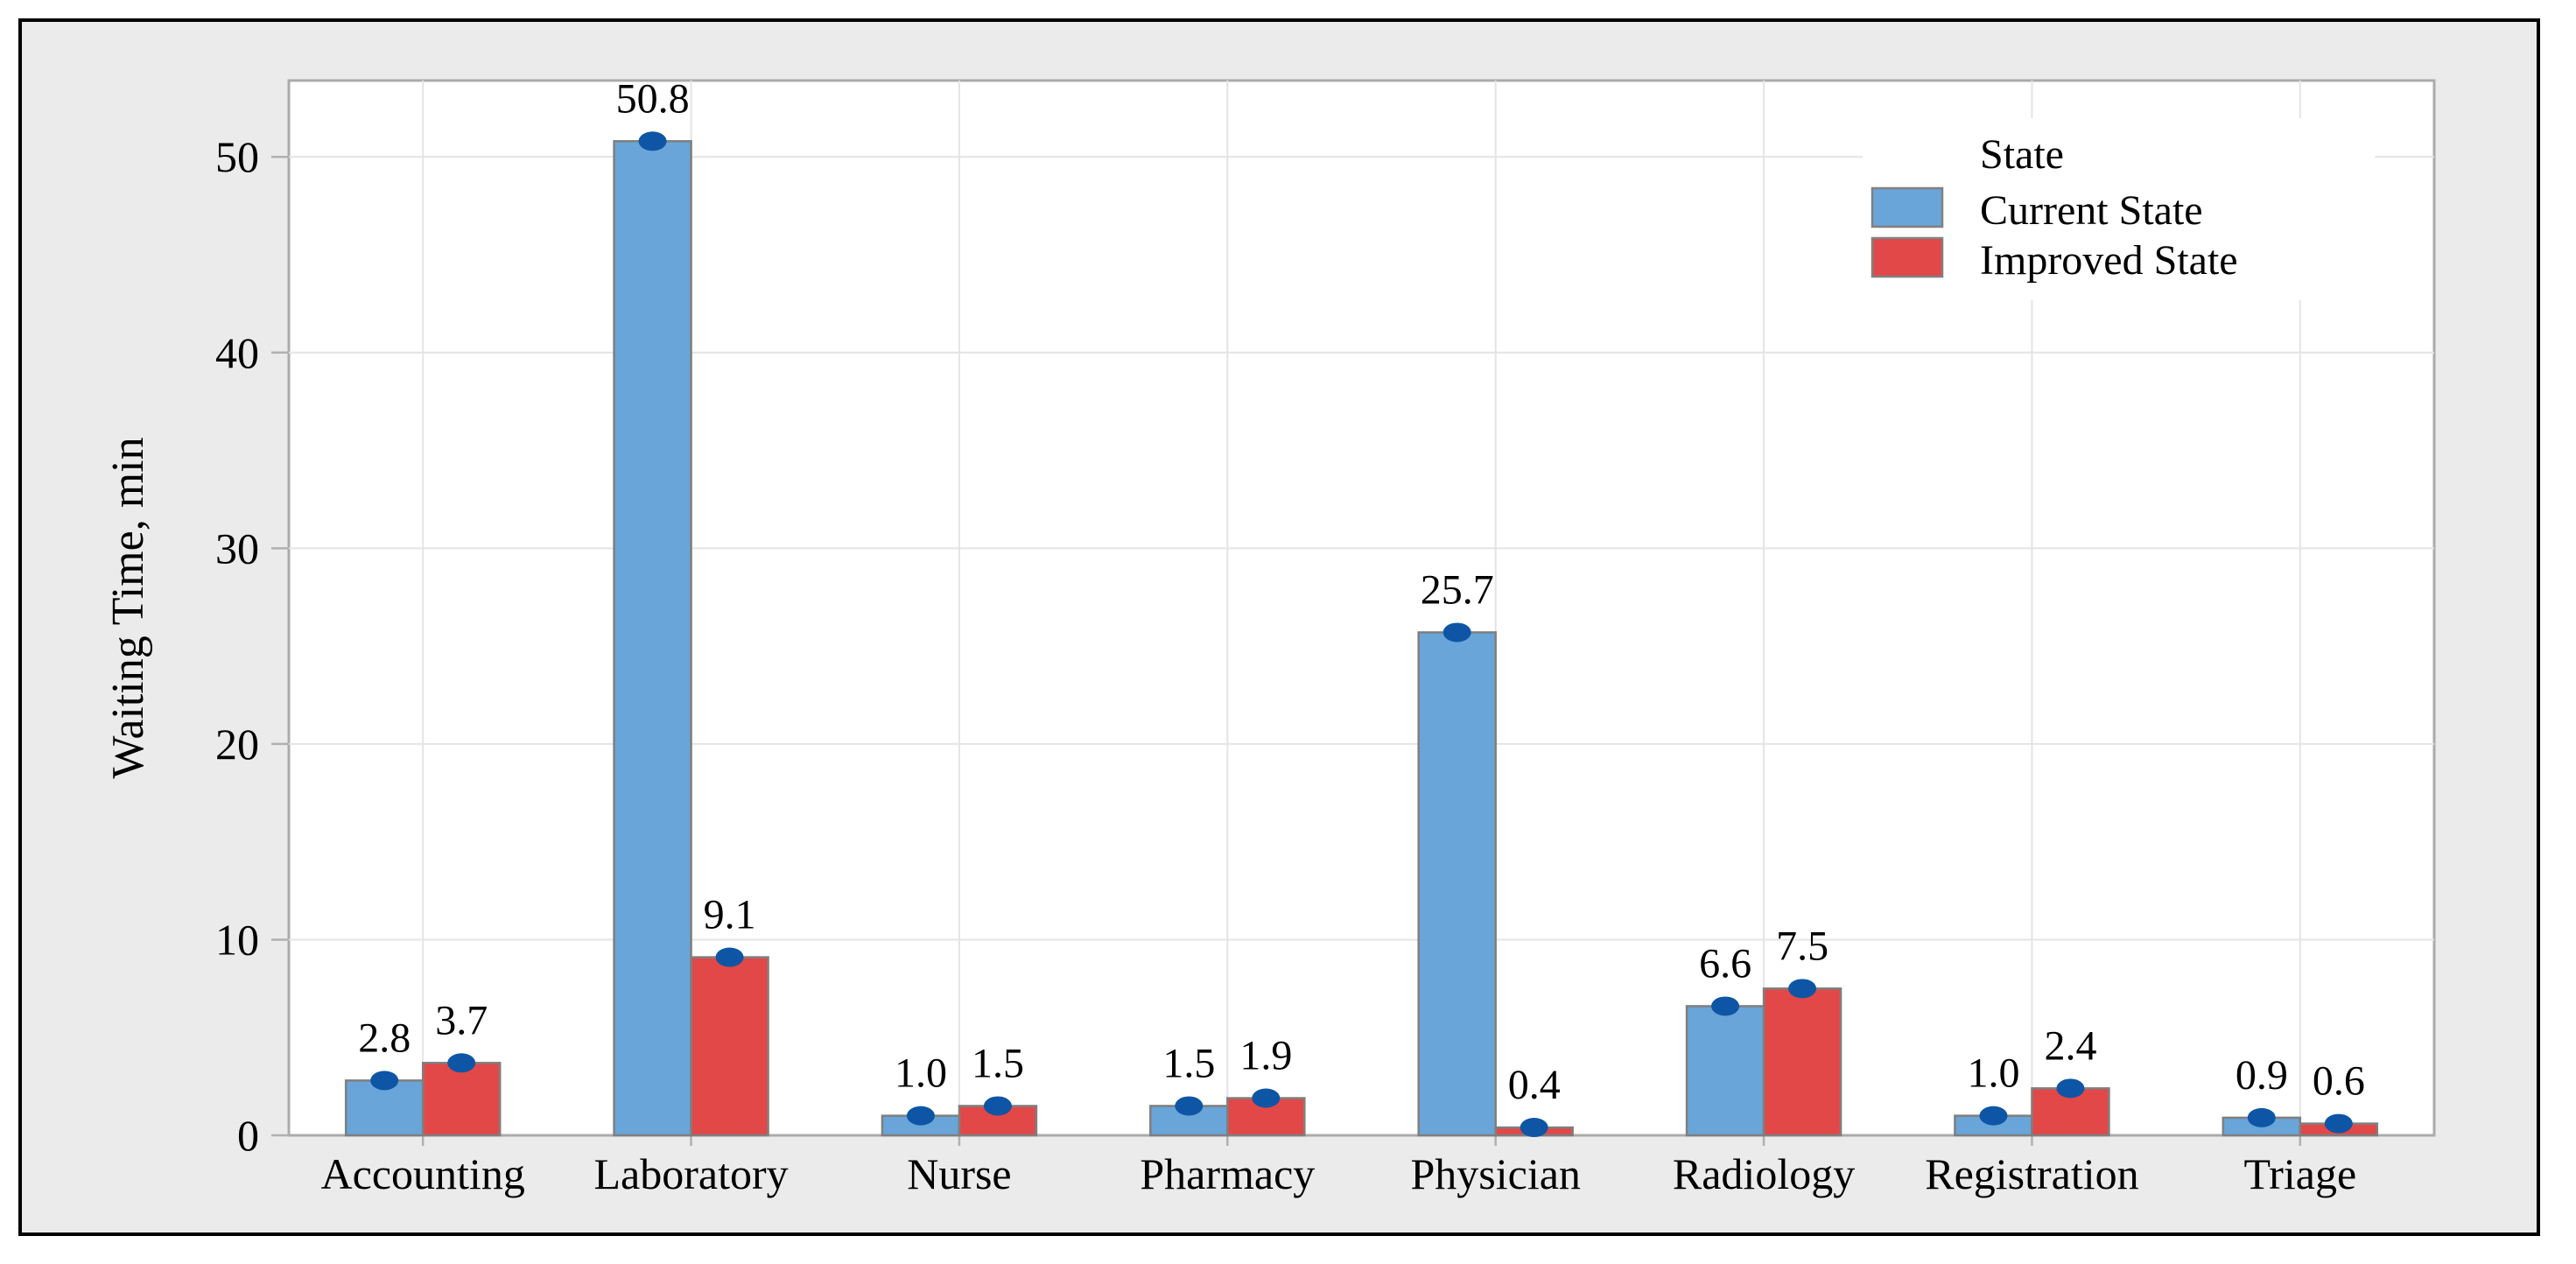  I want to click on bar-value-label: 9.1, so click(730, 915).